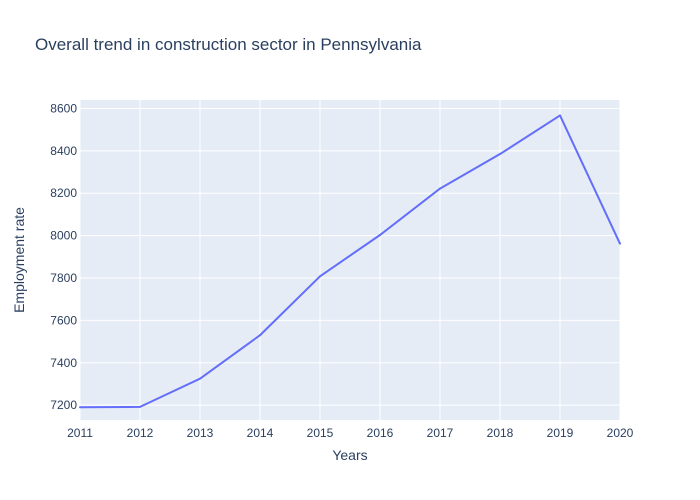 This screenshot has height=500, width=700. What do you see at coordinates (63, 405) in the screenshot?
I see `y-tick-label: 7200` at bounding box center [63, 405].